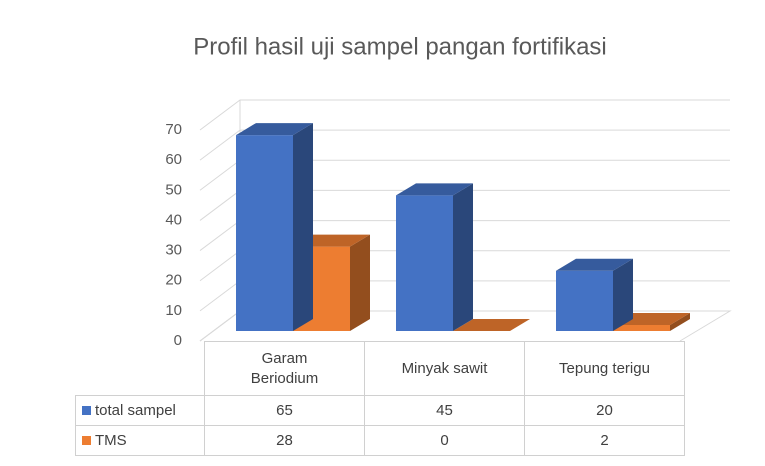  What do you see at coordinates (178, 340) in the screenshot?
I see `y-tick-label: 0` at bounding box center [178, 340].